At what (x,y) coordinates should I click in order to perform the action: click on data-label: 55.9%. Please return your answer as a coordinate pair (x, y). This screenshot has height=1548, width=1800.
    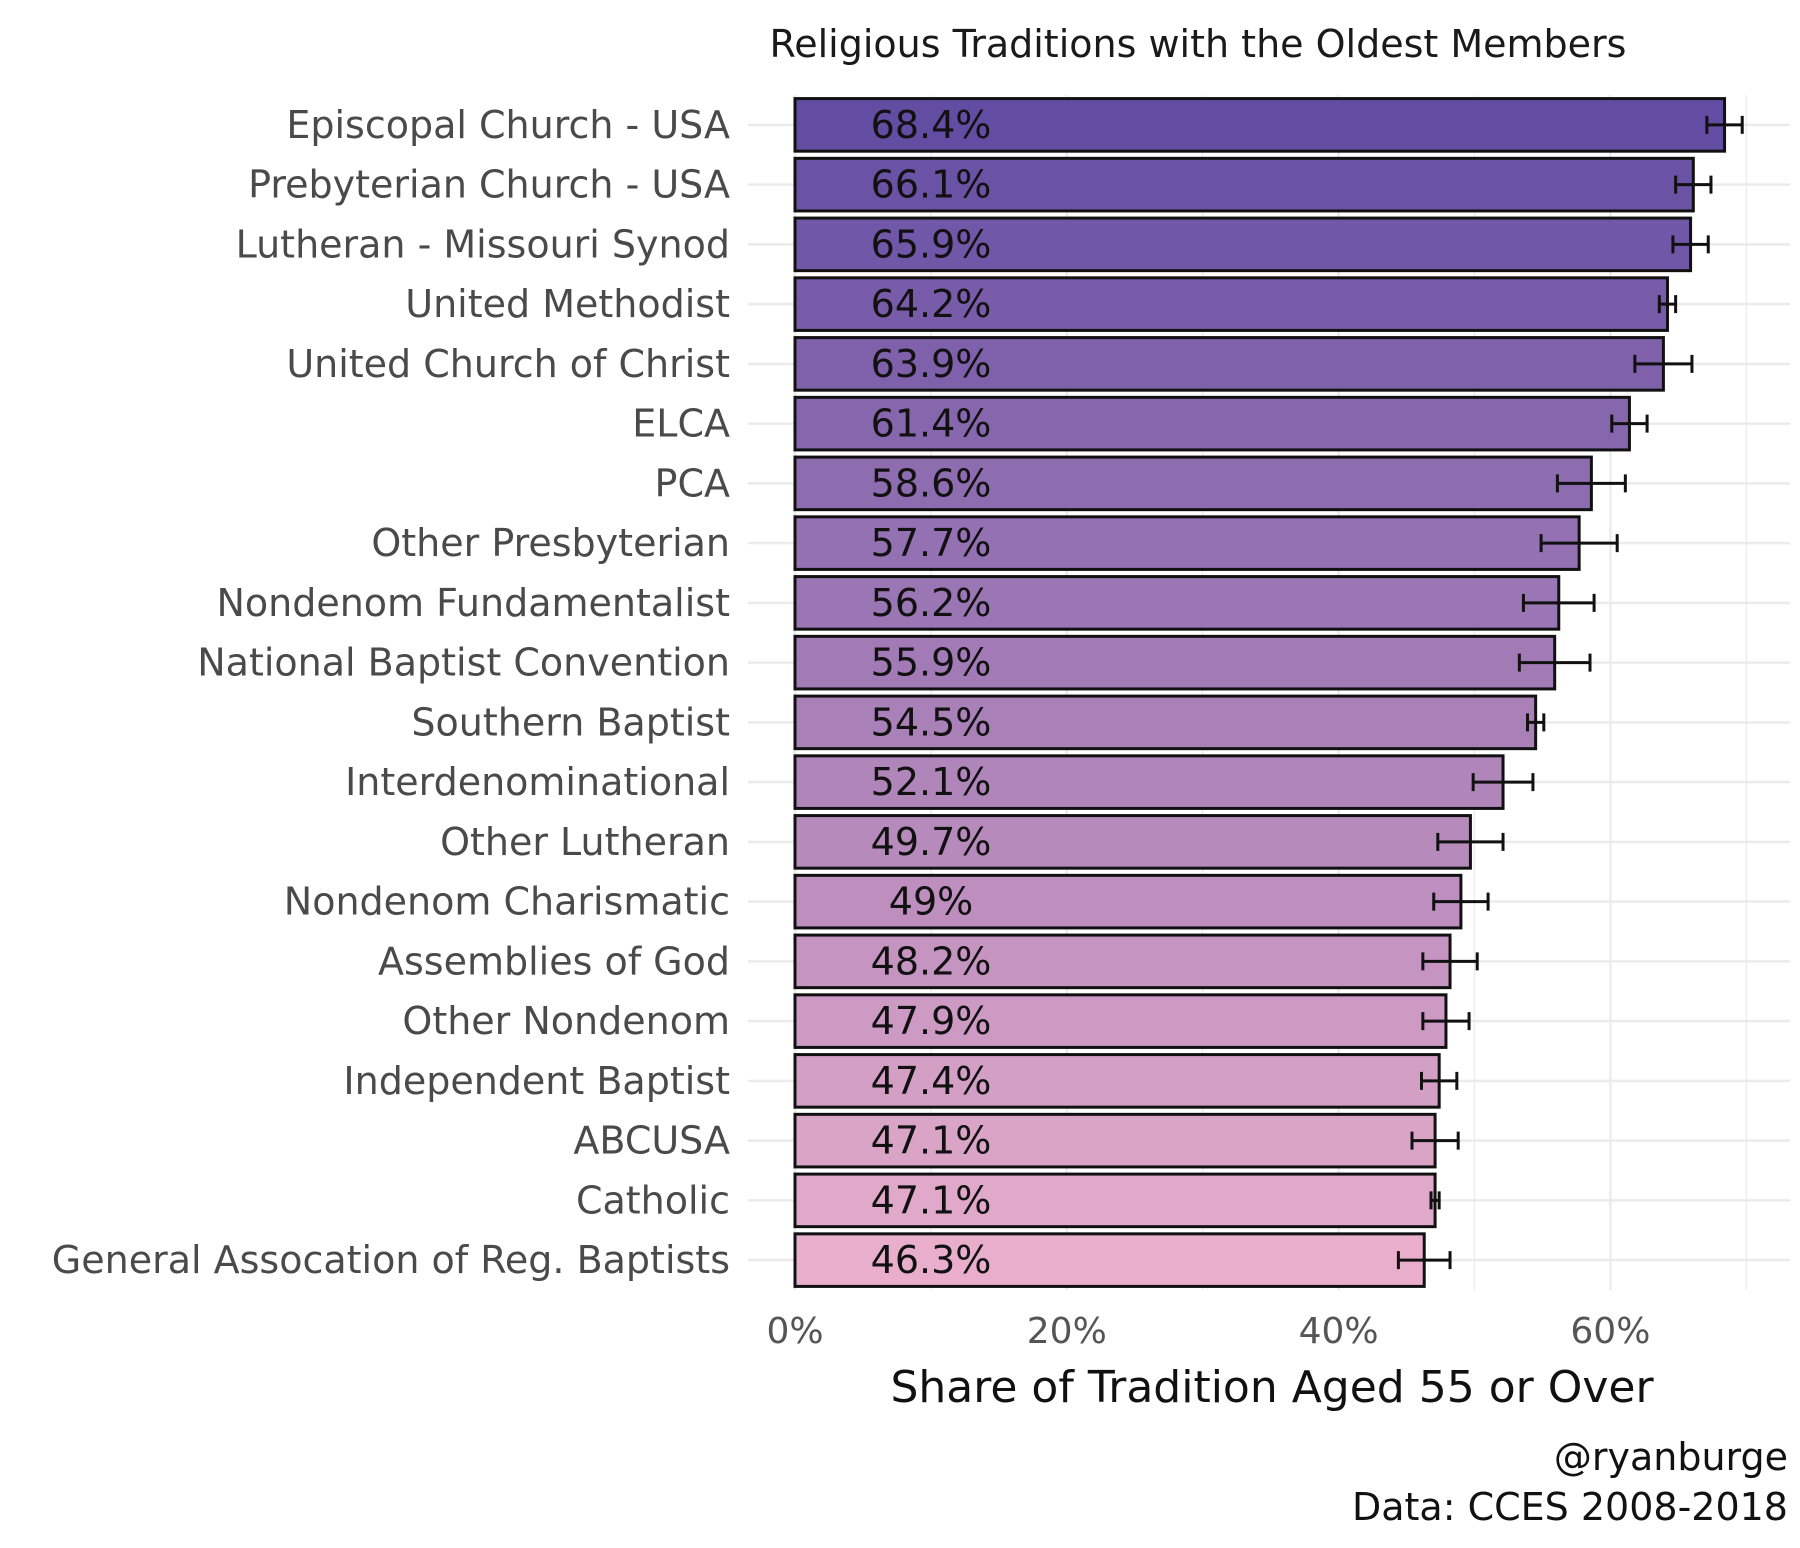
    Looking at the image, I should click on (931, 663).